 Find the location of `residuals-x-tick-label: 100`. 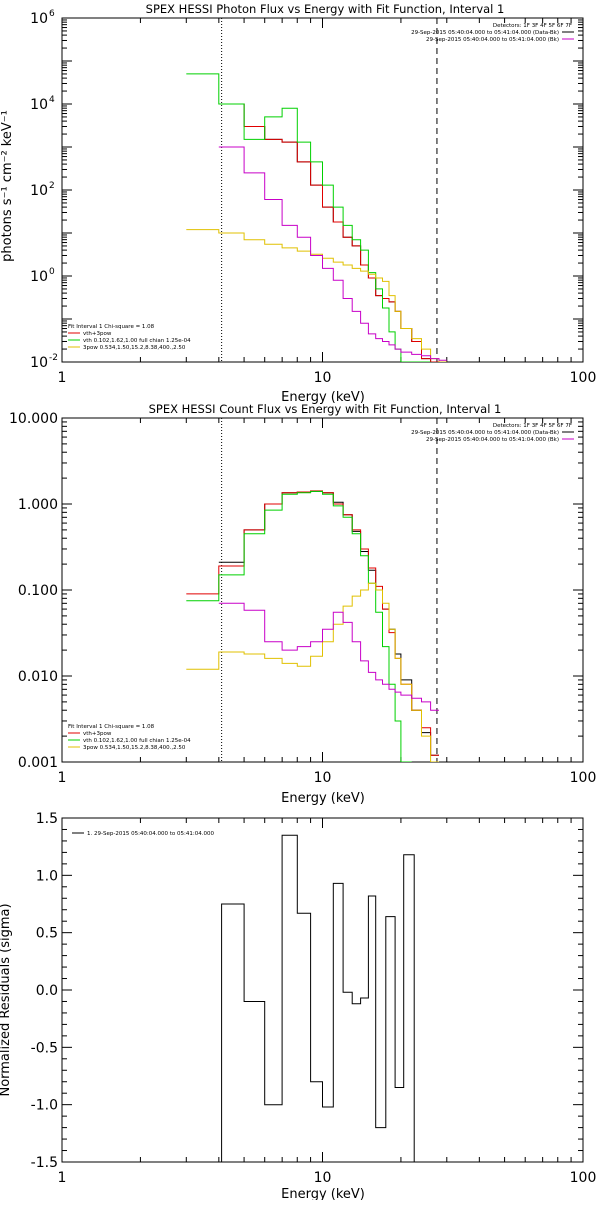

residuals-x-tick-label: 100 is located at coordinates (583, 1178).